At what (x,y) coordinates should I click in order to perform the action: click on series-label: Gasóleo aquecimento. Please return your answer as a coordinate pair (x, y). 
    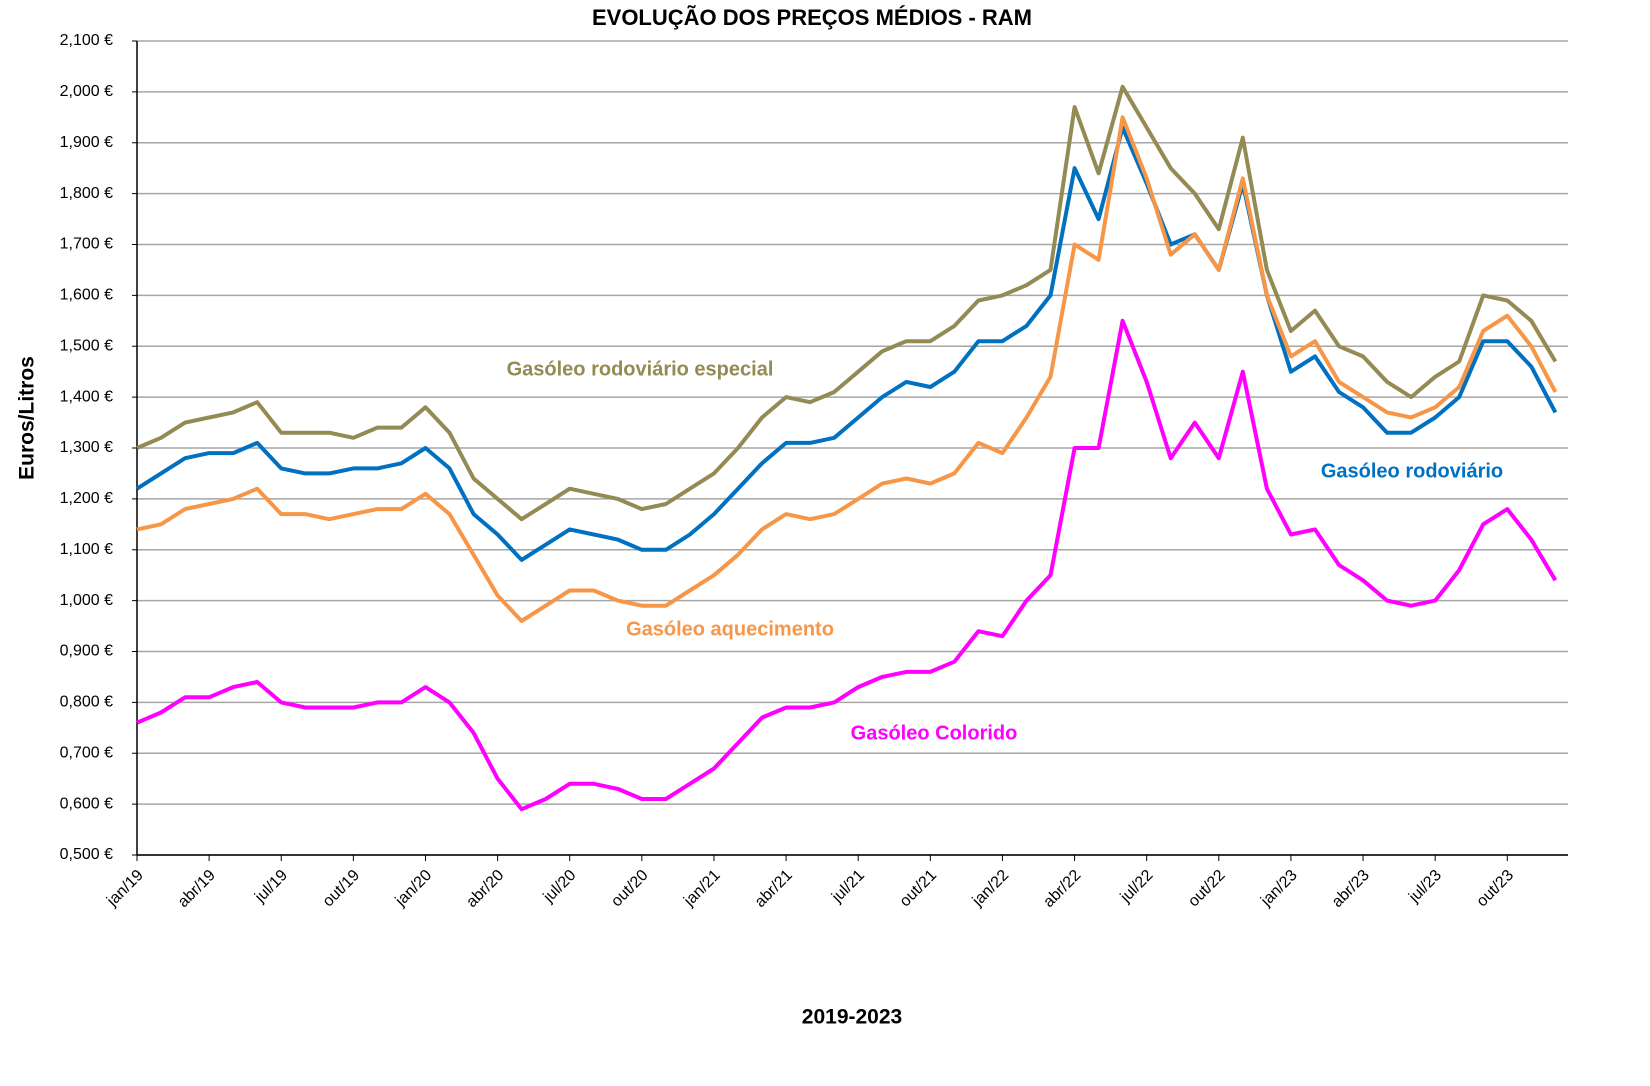
    Looking at the image, I should click on (730, 629).